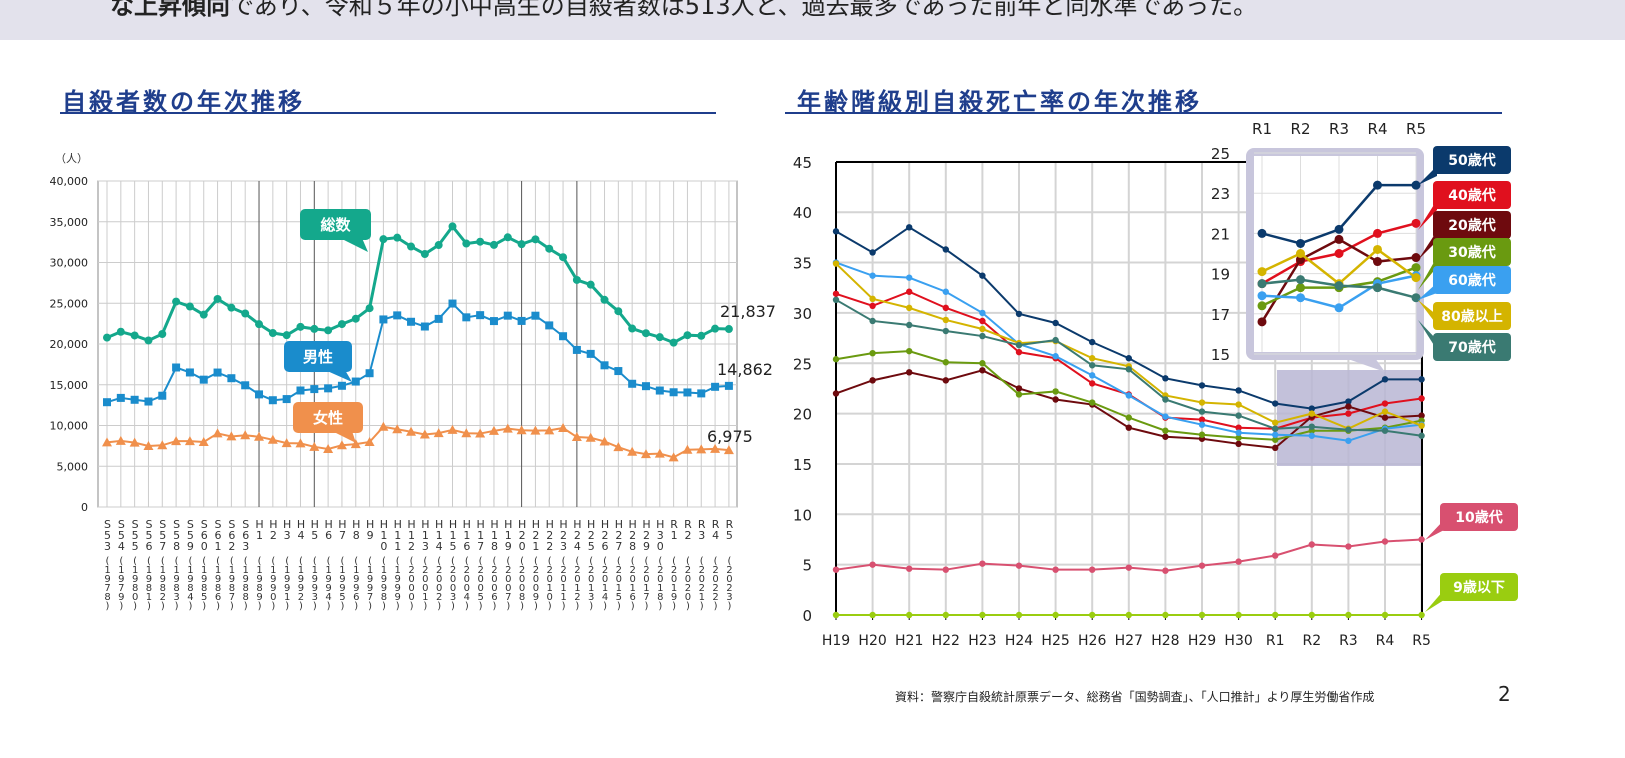 The height and width of the screenshot is (758, 1625). Describe the element at coordinates (453, 534) in the screenshot. I see `x-tick-era: H15` at that location.